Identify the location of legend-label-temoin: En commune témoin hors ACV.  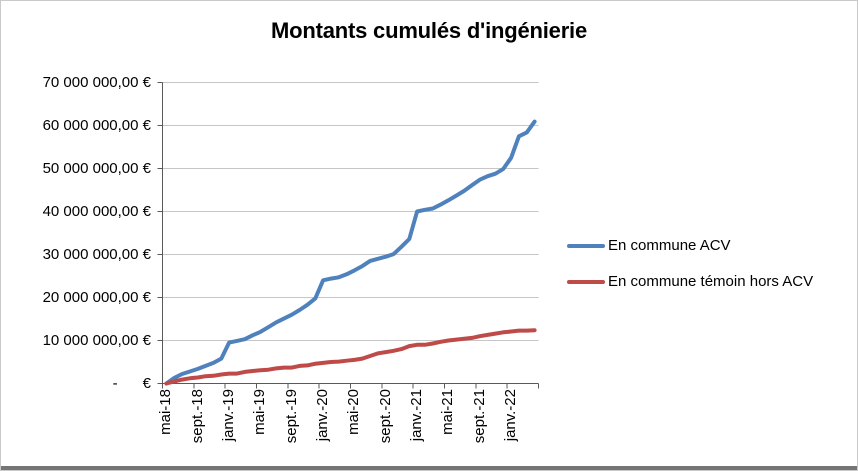
(711, 281).